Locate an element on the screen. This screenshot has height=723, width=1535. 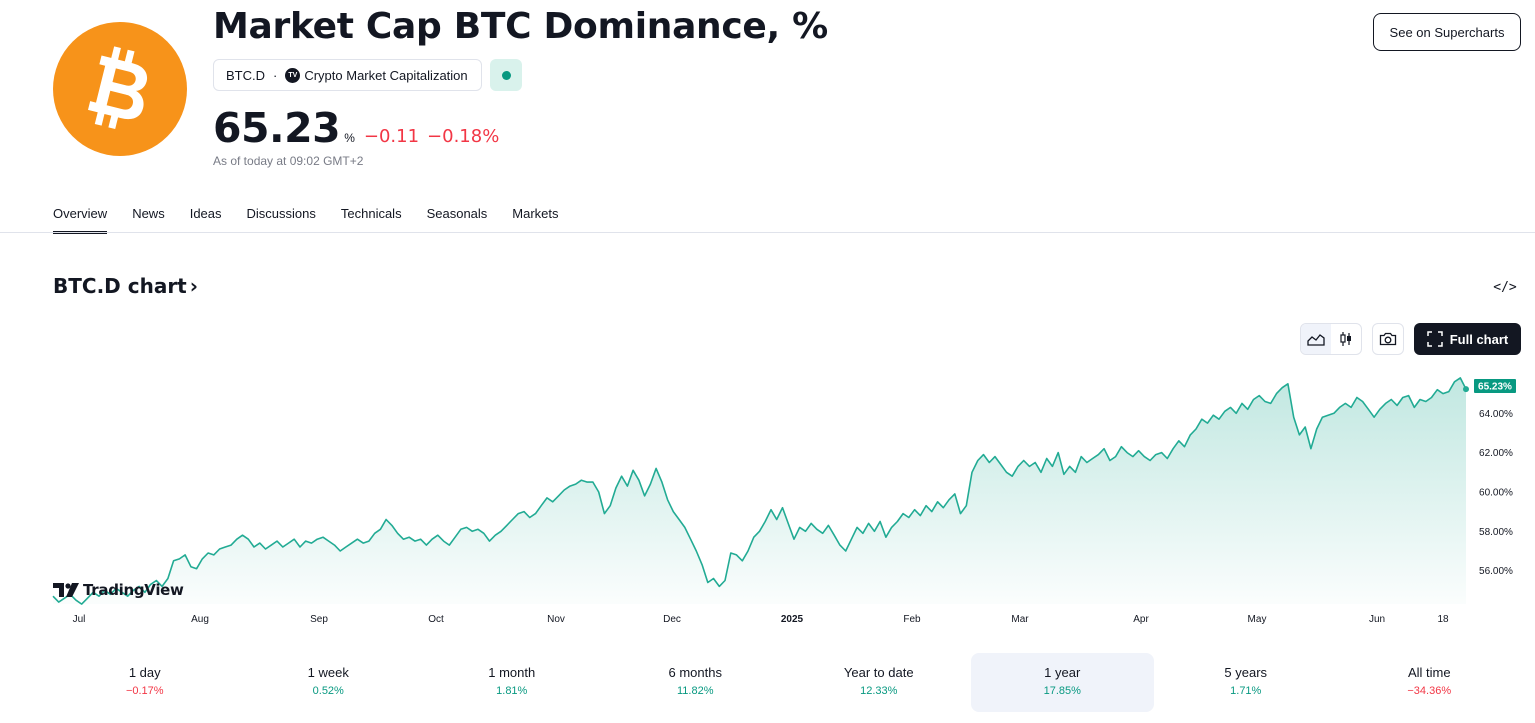
period-label: 5 years is located at coordinates (1246, 672).